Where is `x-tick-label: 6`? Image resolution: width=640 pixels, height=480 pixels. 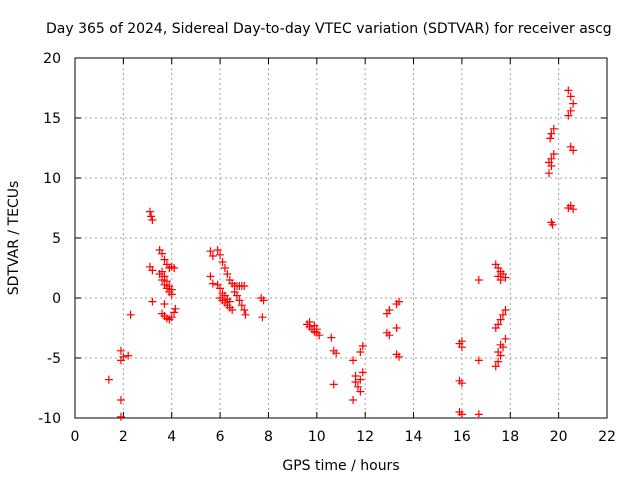
x-tick-label: 6 is located at coordinates (220, 437).